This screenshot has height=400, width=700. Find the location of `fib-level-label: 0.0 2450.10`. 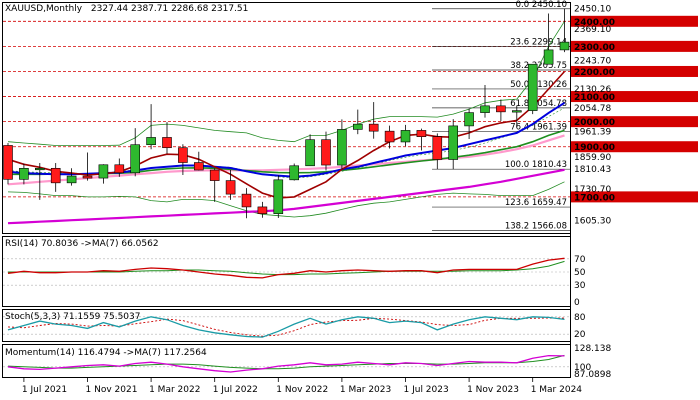

fib-level-label: 0.0 2450.10 is located at coordinates (541, 5).